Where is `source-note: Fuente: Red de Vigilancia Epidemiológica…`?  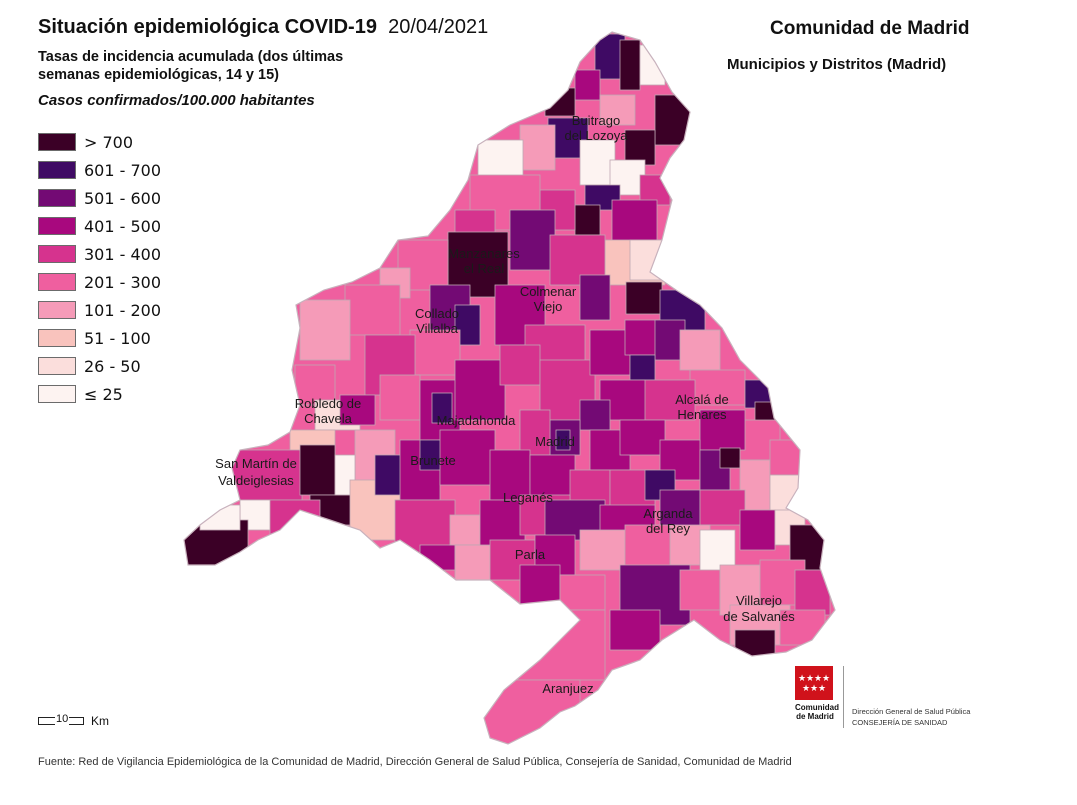 source-note: Fuente: Red de Vigilancia Epidemiológica… is located at coordinates (415, 762).